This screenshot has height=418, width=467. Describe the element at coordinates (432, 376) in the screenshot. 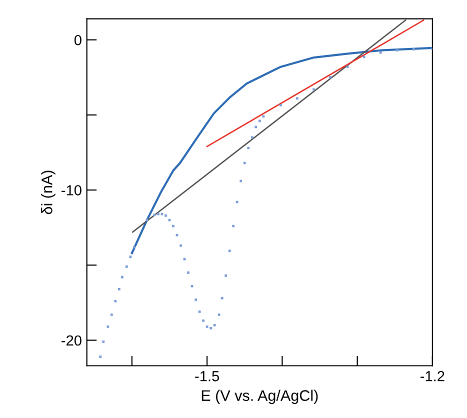

I see `x-tick-label: -1.2` at that location.